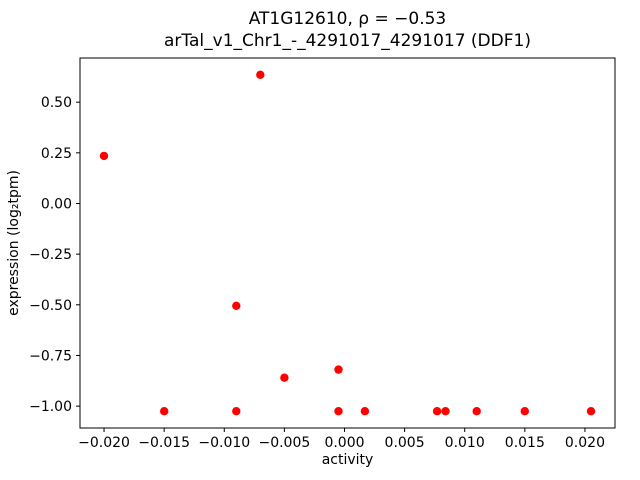 This screenshot has height=480, width=640. What do you see at coordinates (14, 243) in the screenshot?
I see `y-axis-label: expression (log₂tpm)` at bounding box center [14, 243].